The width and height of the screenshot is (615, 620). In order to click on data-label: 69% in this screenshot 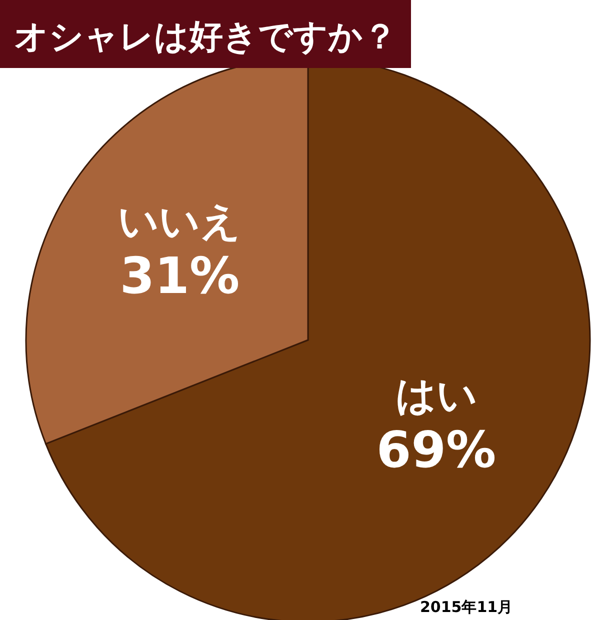, I will do `click(436, 450)`.